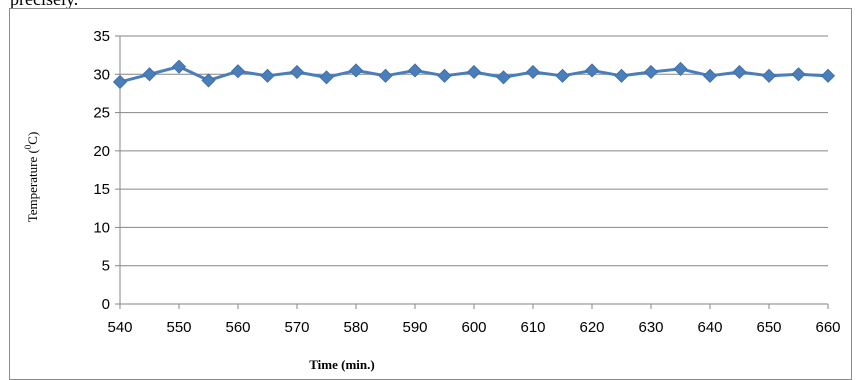  What do you see at coordinates (101, 189) in the screenshot?
I see `y-tick-label: 15` at bounding box center [101, 189].